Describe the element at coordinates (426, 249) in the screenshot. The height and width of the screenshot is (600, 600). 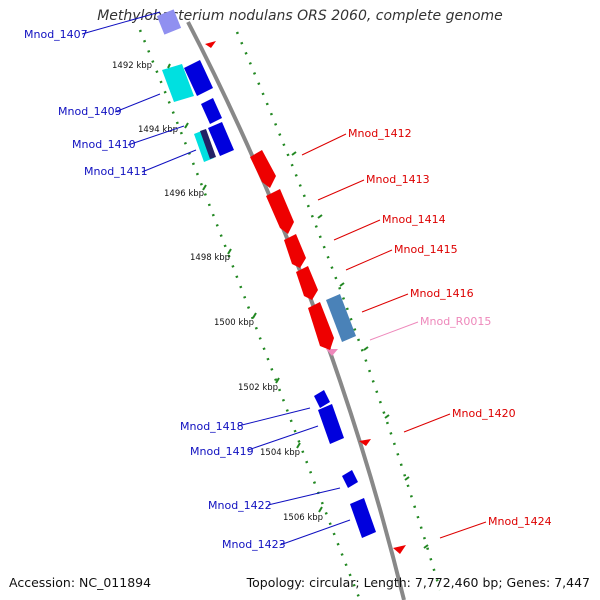
I see `gene-label: Mnod_1415` at that location.